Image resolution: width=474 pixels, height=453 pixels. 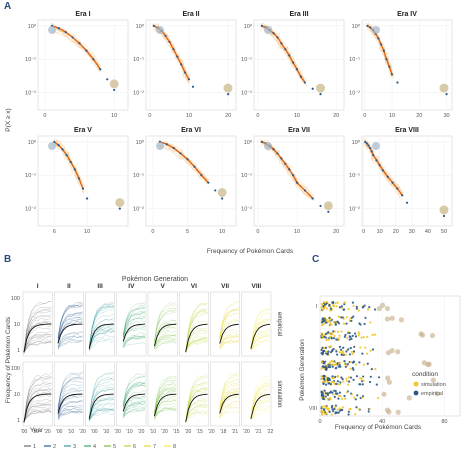 I want to click on x-tick-label: 10, so click(x=189, y=116).